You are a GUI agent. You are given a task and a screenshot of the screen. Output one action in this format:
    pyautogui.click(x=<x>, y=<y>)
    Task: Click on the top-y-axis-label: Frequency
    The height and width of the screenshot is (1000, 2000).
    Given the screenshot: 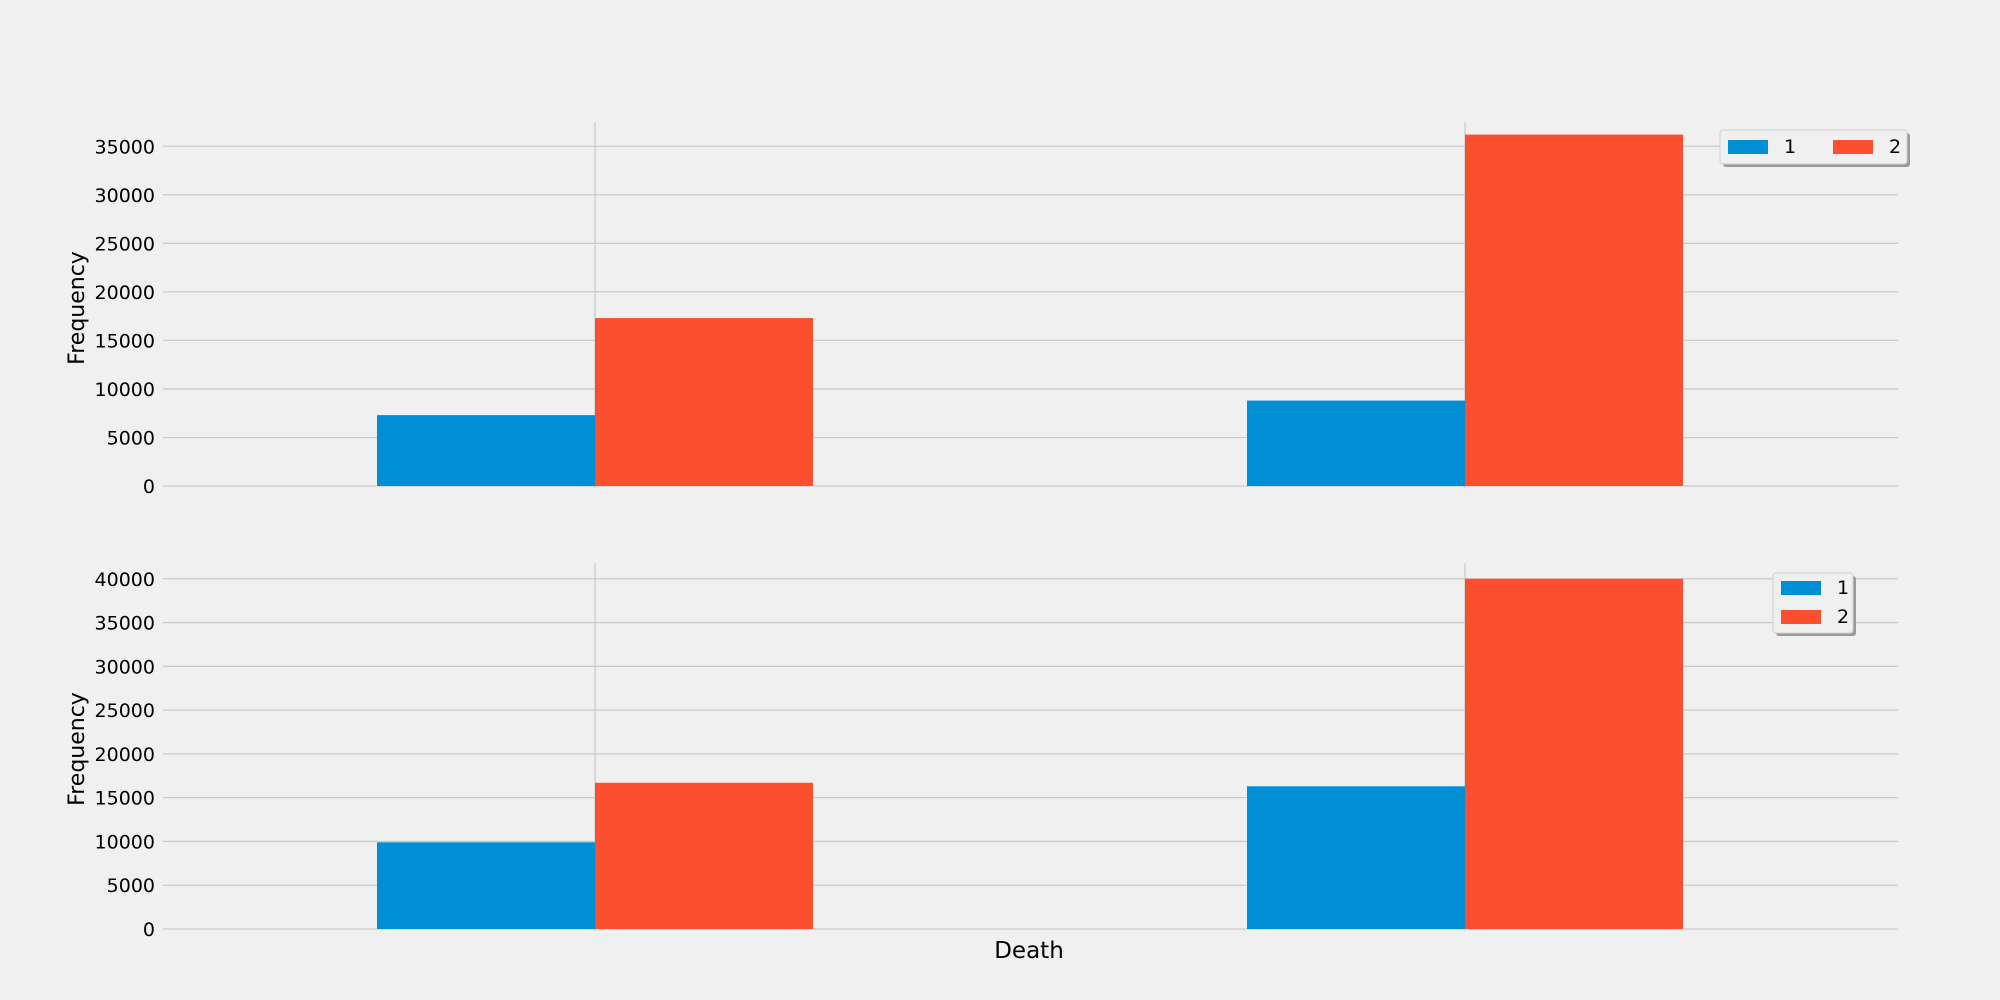 What is the action you would take?
    pyautogui.click(x=77, y=308)
    